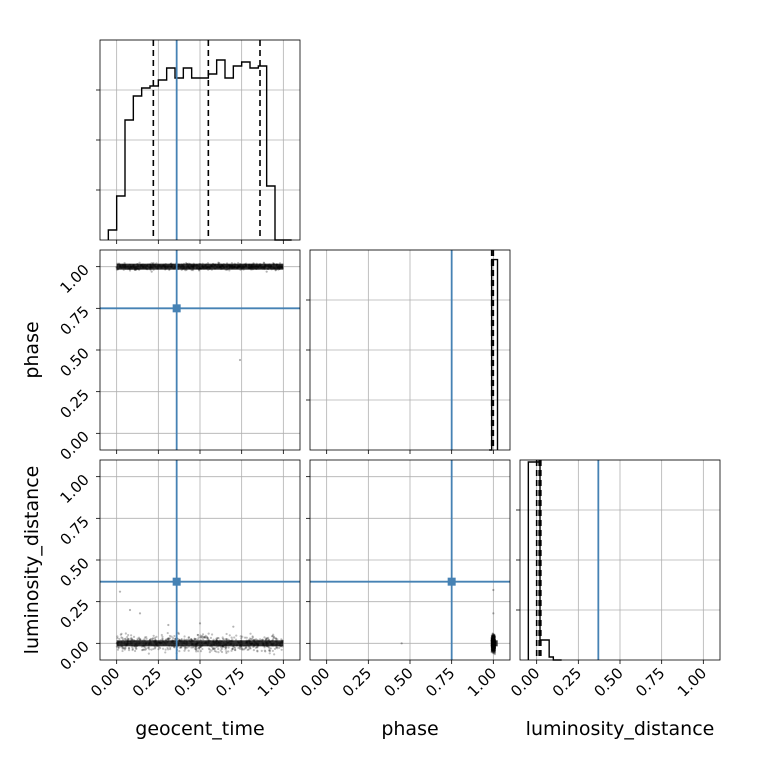 This screenshot has height=760, width=760. Describe the element at coordinates (398, 682) in the screenshot. I see `x-tick-label: 0.50` at that location.